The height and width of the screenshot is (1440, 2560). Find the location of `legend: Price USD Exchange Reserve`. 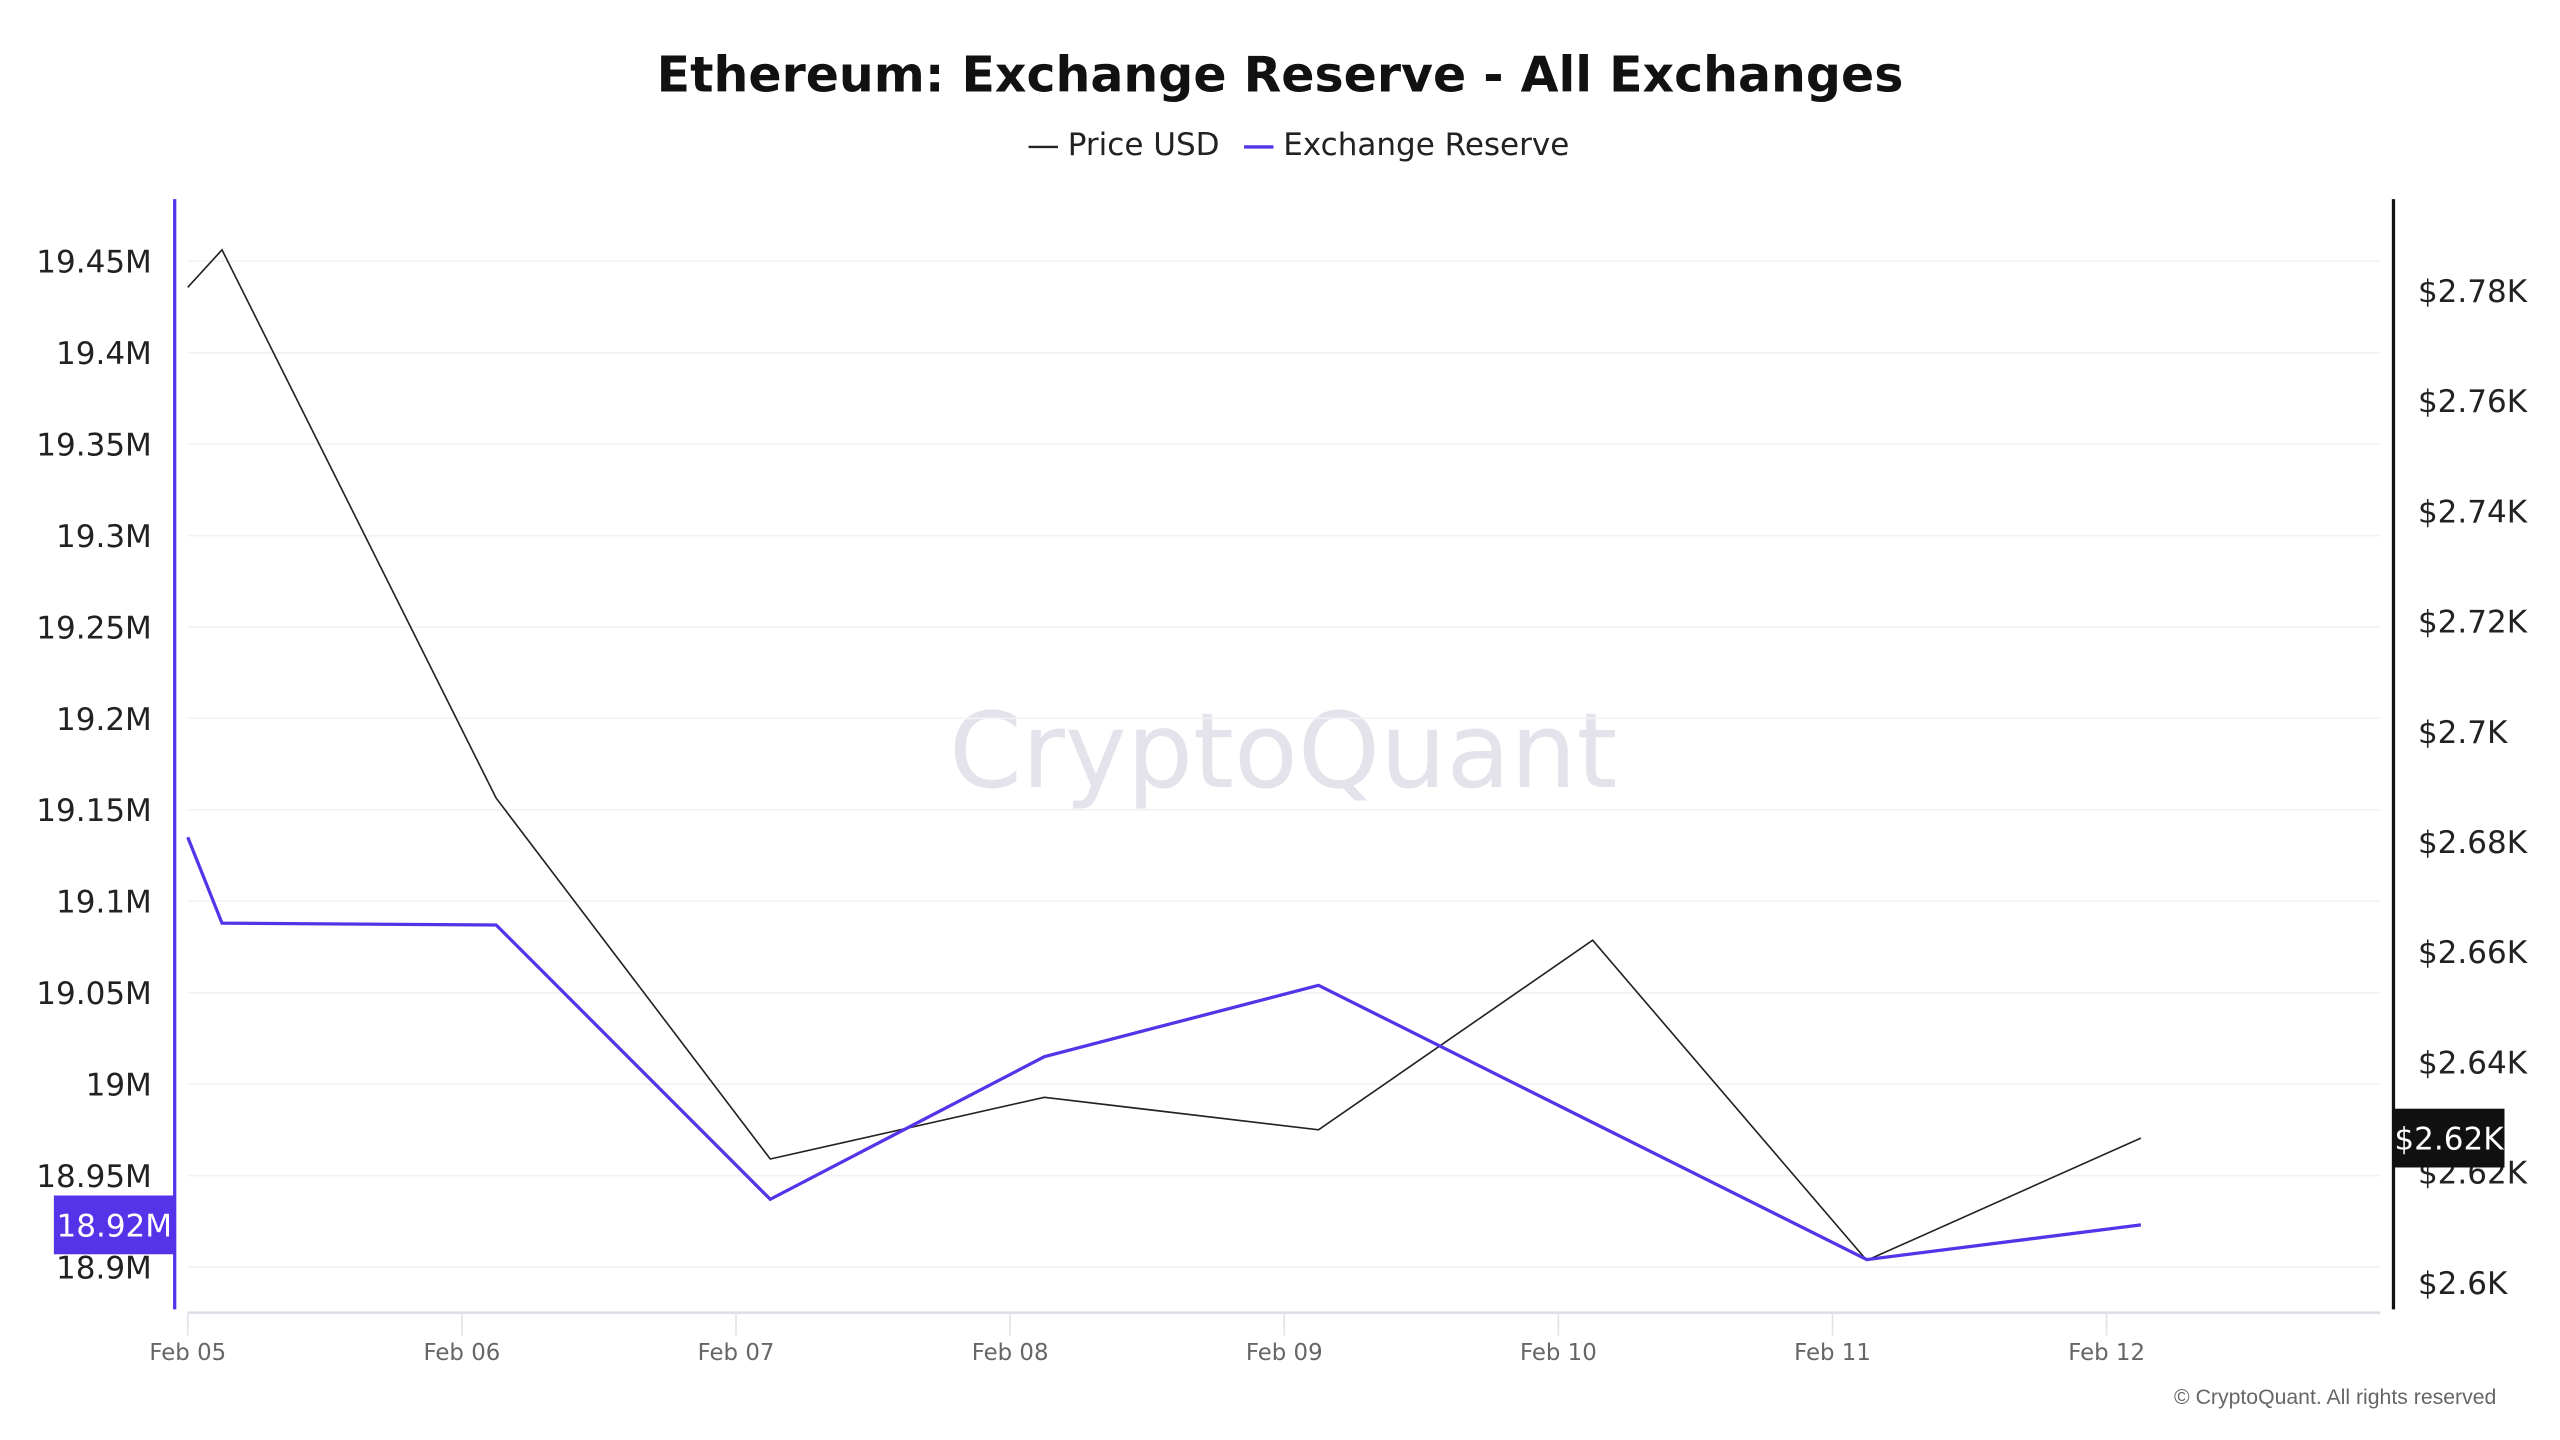

legend: Price USD Exchange Reserve is located at coordinates (1298, 145).